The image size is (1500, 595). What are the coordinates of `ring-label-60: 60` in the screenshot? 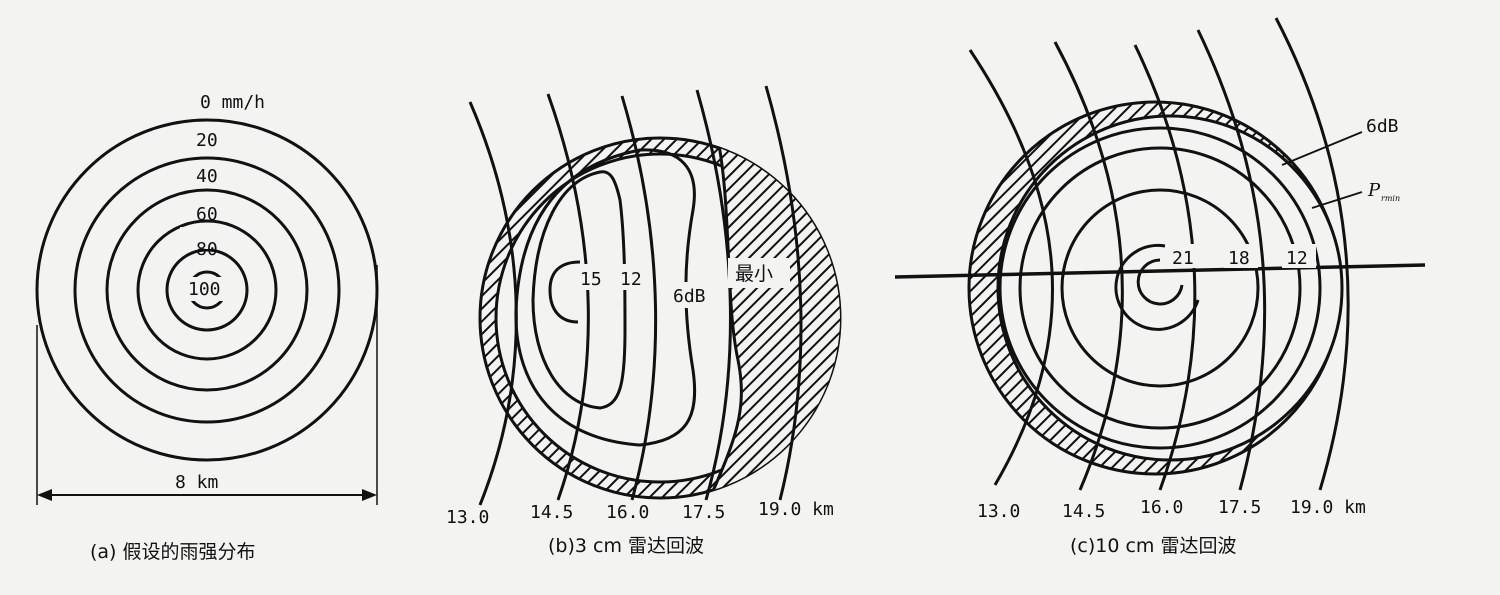 It's located at (207, 214).